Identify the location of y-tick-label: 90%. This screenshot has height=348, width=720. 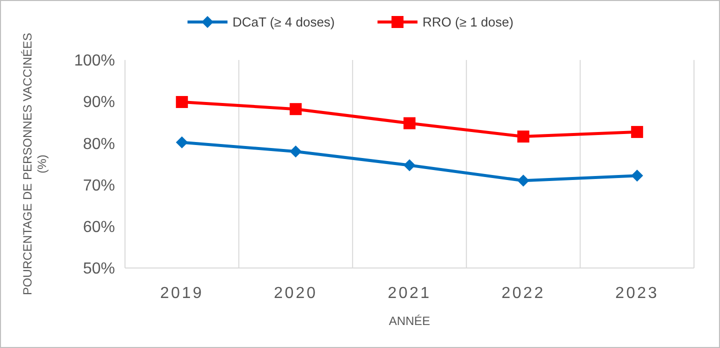
(98, 103).